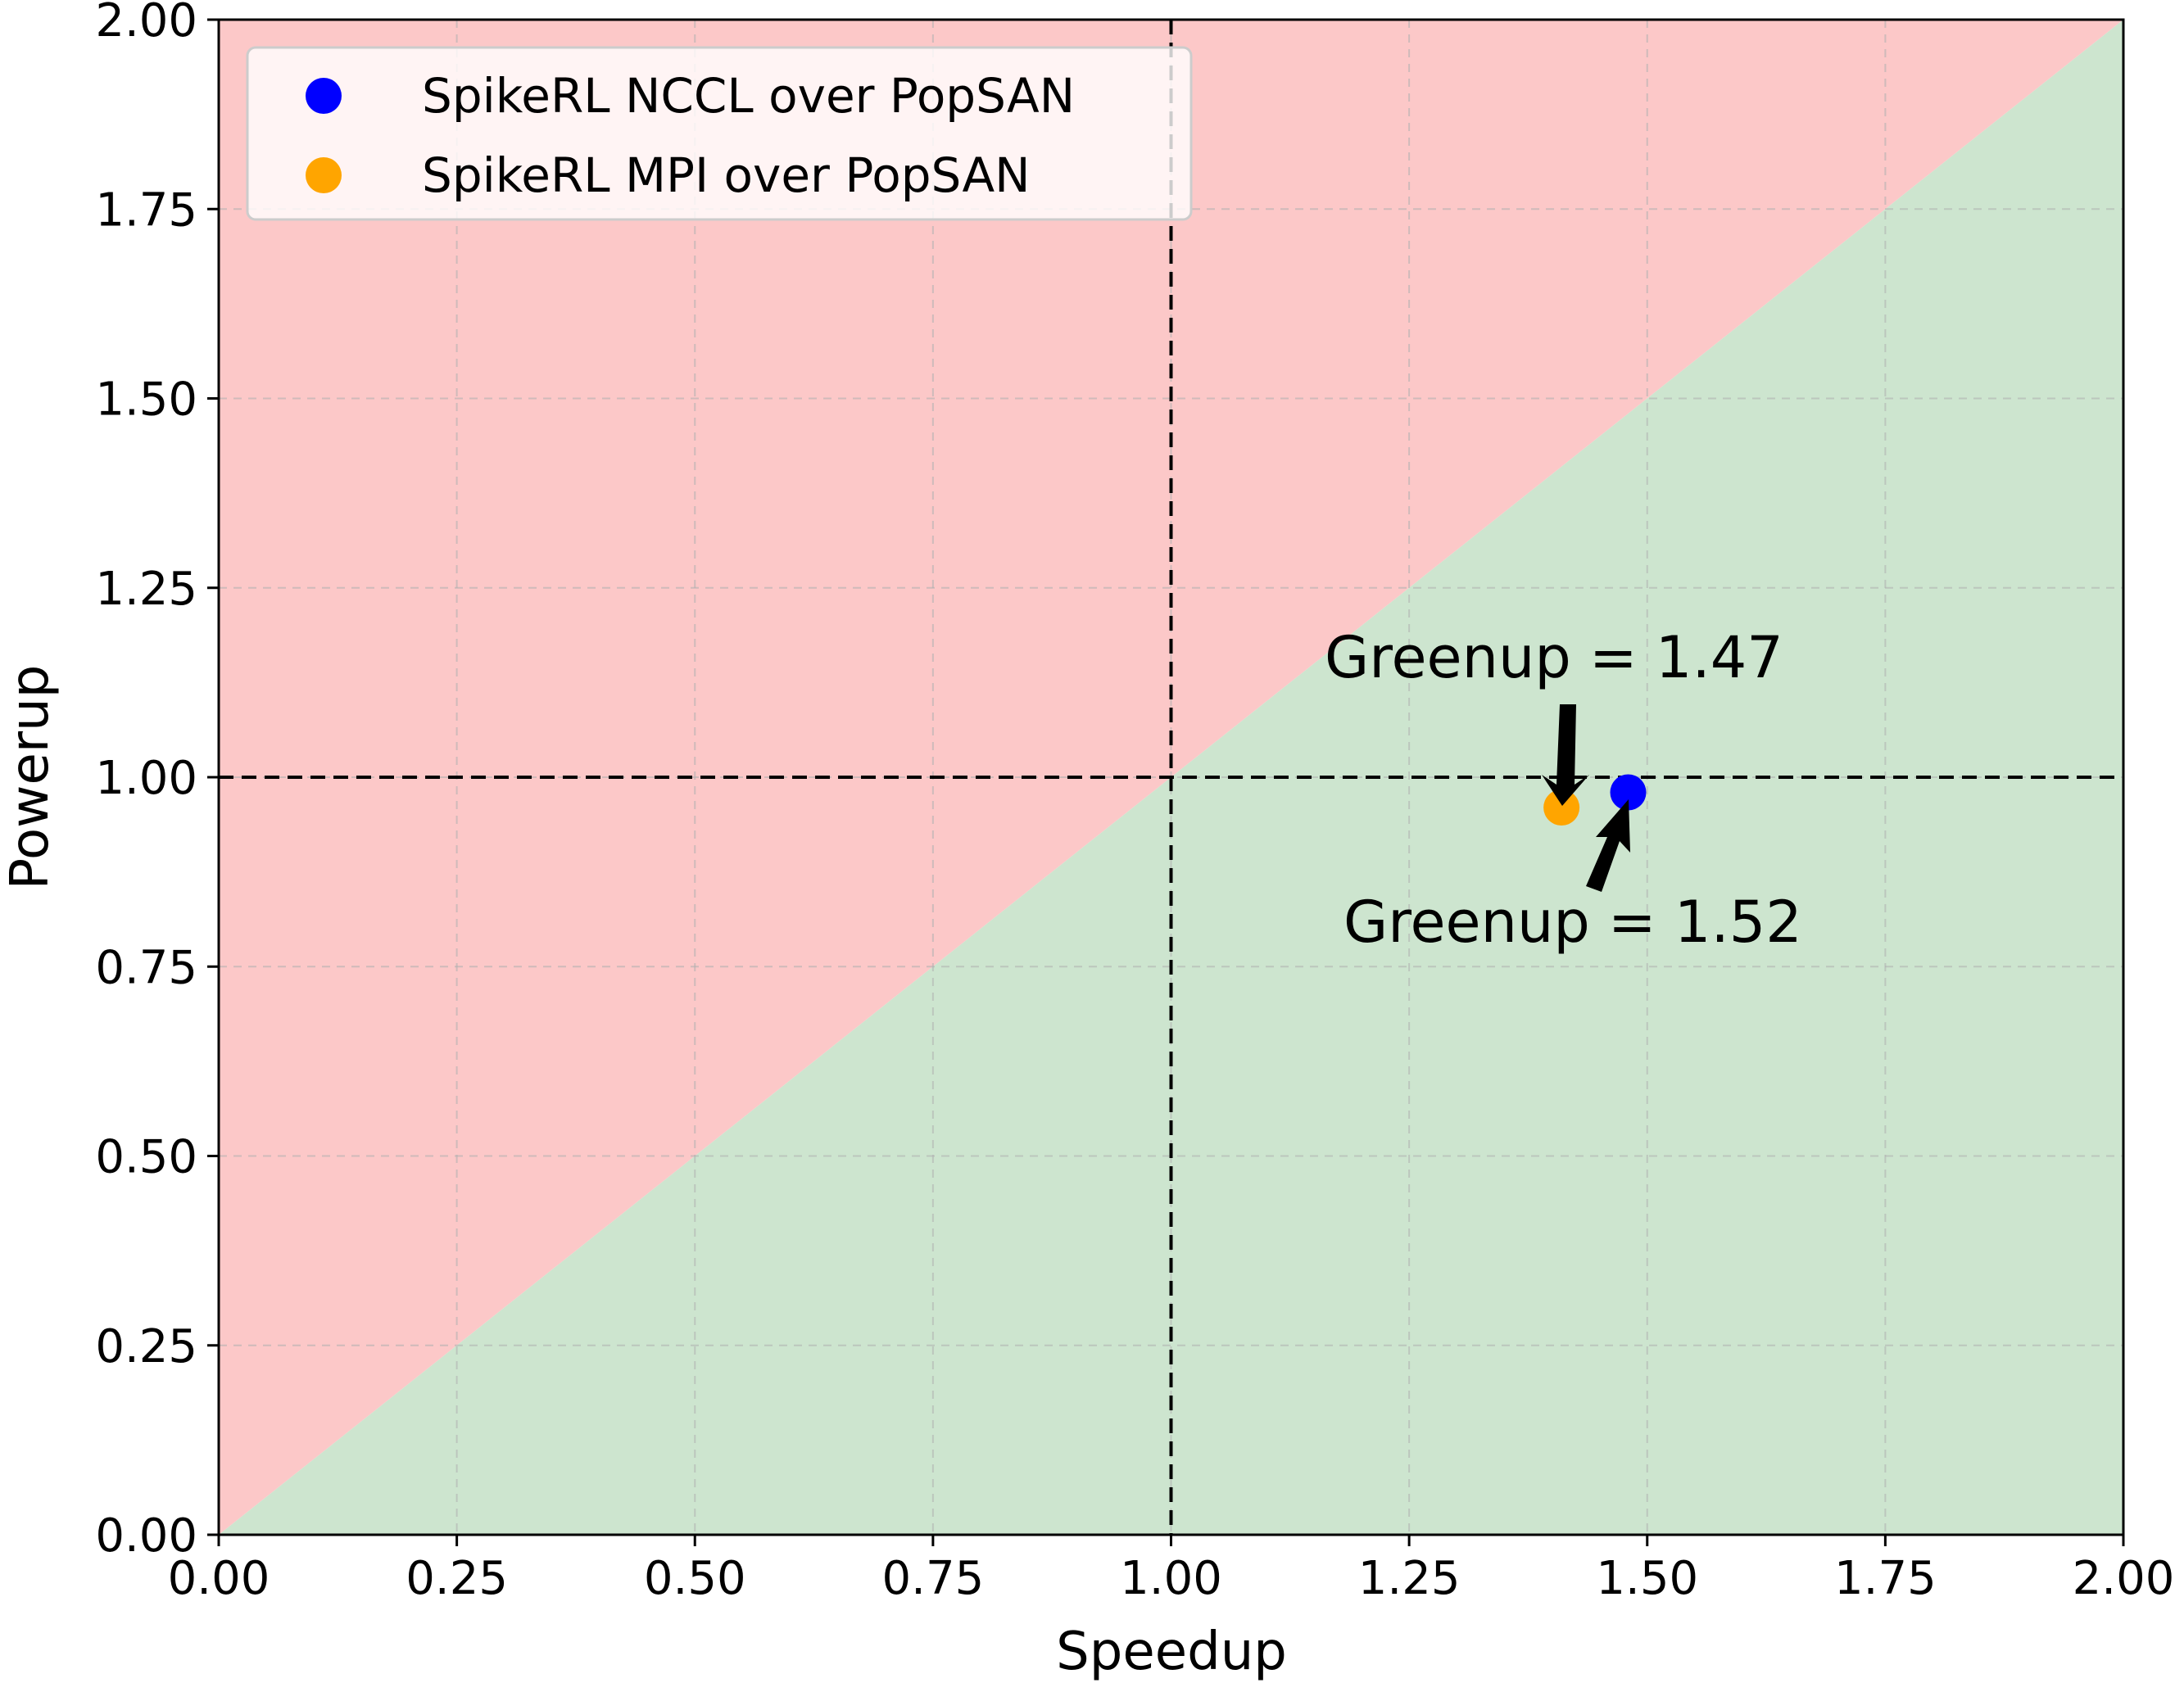 This screenshot has width=2184, height=1683. What do you see at coordinates (1566, 755) in the screenshot?
I see `annotation-arrow-mpi` at bounding box center [1566, 755].